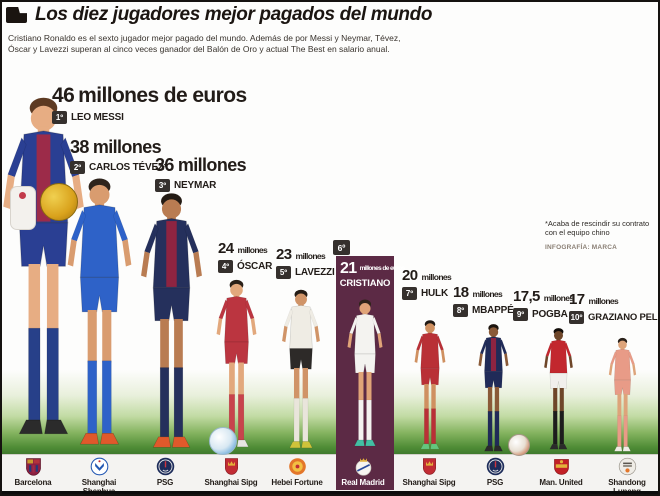  I want to click on salary-value: 46, so click(63, 95).